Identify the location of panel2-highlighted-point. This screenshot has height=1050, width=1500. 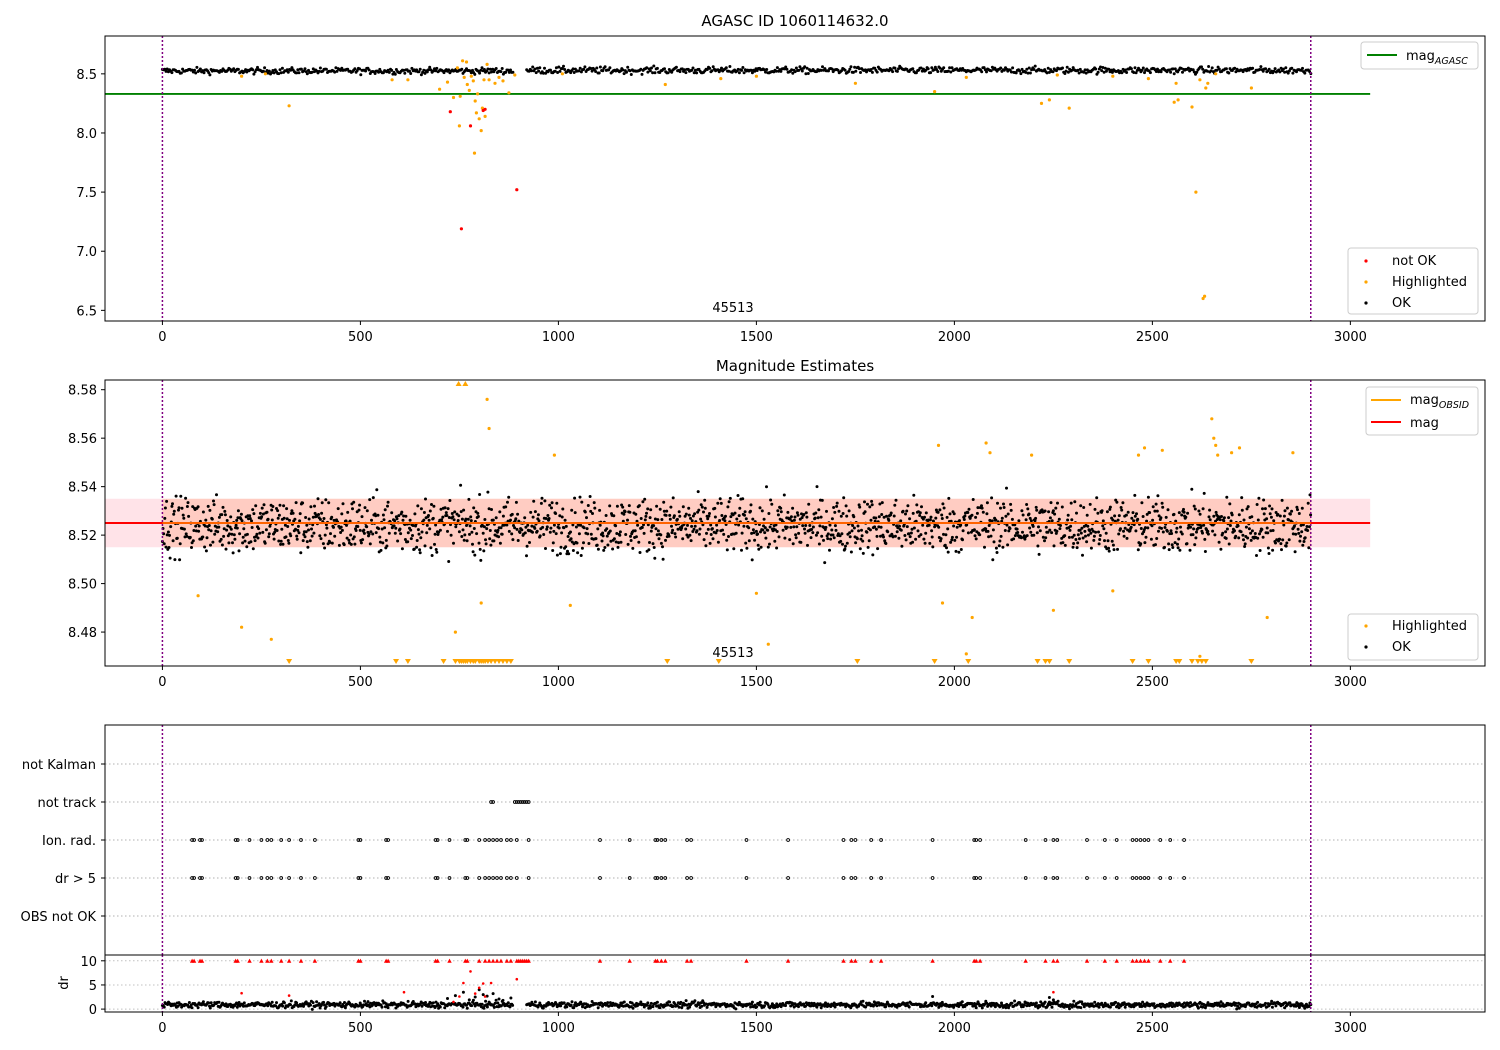
(1138, 455).